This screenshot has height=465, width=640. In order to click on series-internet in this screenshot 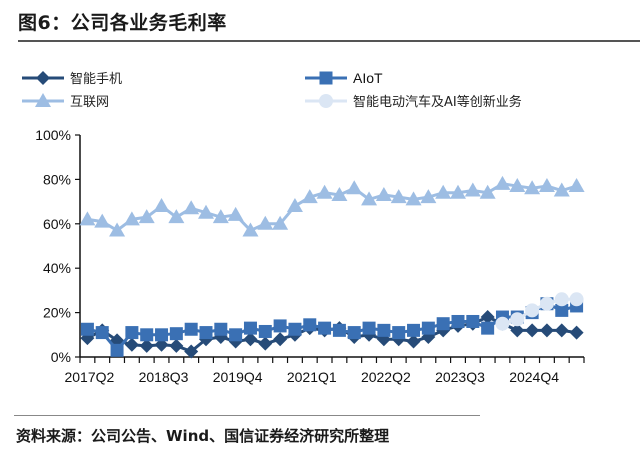, I will do `click(332, 206)`.